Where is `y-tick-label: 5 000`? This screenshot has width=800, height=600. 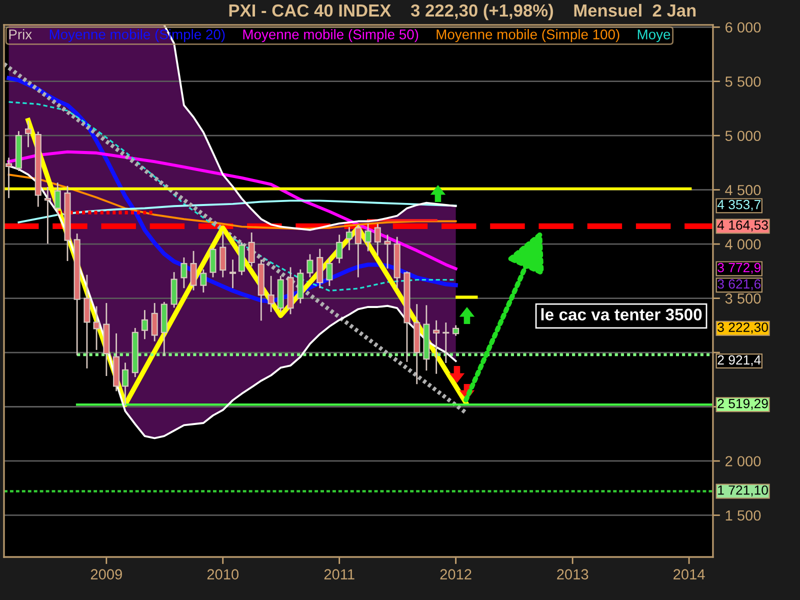
y-tick-label: 5 000 is located at coordinates (743, 136).